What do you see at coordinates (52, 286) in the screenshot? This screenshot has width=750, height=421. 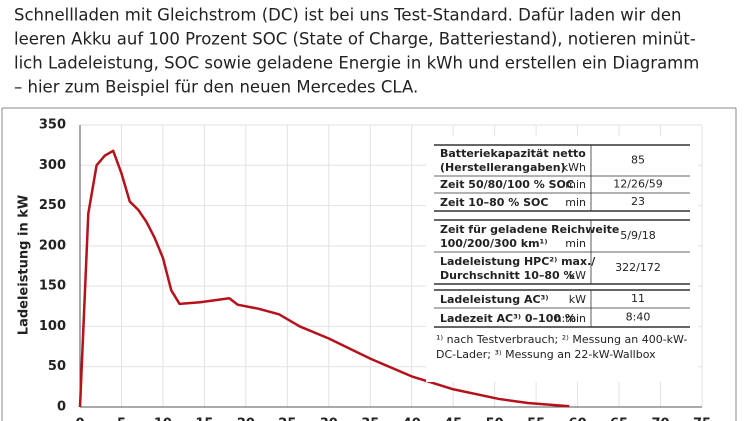 I see `y-tick-label: 150` at bounding box center [52, 286].